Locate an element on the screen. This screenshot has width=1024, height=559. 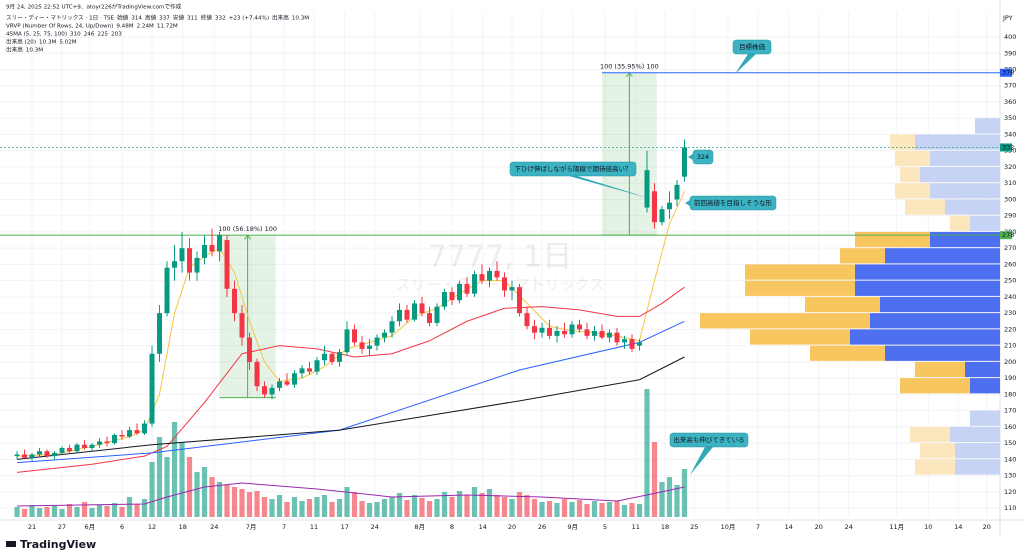
y-tick-label: 180 is located at coordinates (1010, 394).